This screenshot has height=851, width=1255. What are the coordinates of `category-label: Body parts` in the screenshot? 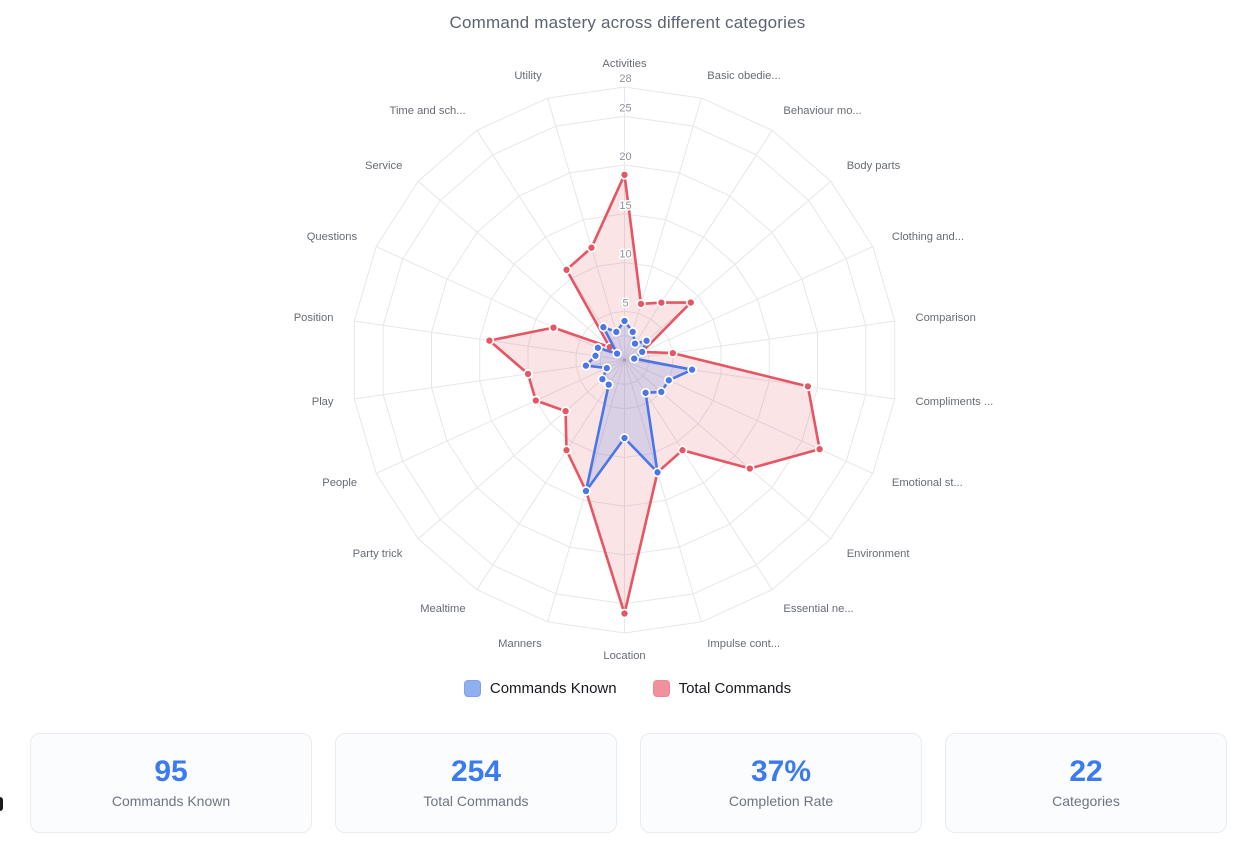 It's located at (874, 166).